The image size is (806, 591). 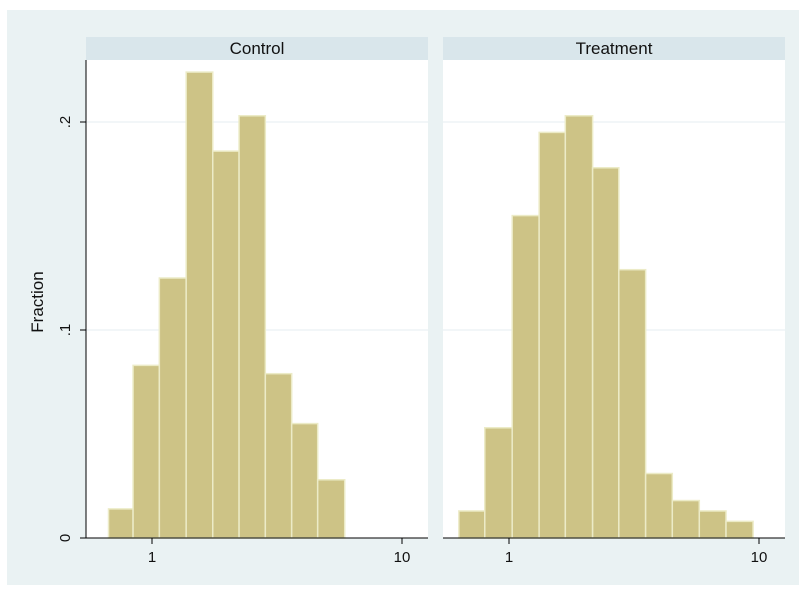 I want to click on panel-strip-control, so click(x=257, y=48).